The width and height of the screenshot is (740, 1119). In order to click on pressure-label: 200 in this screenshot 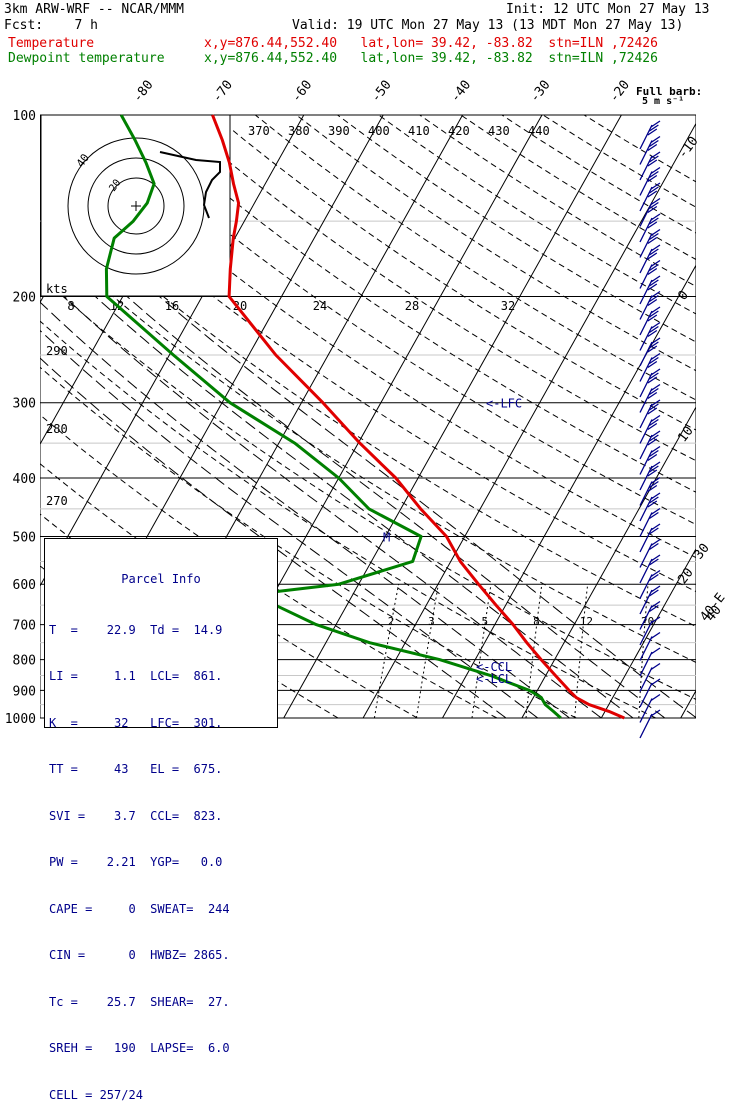, I will do `click(24, 298)`.